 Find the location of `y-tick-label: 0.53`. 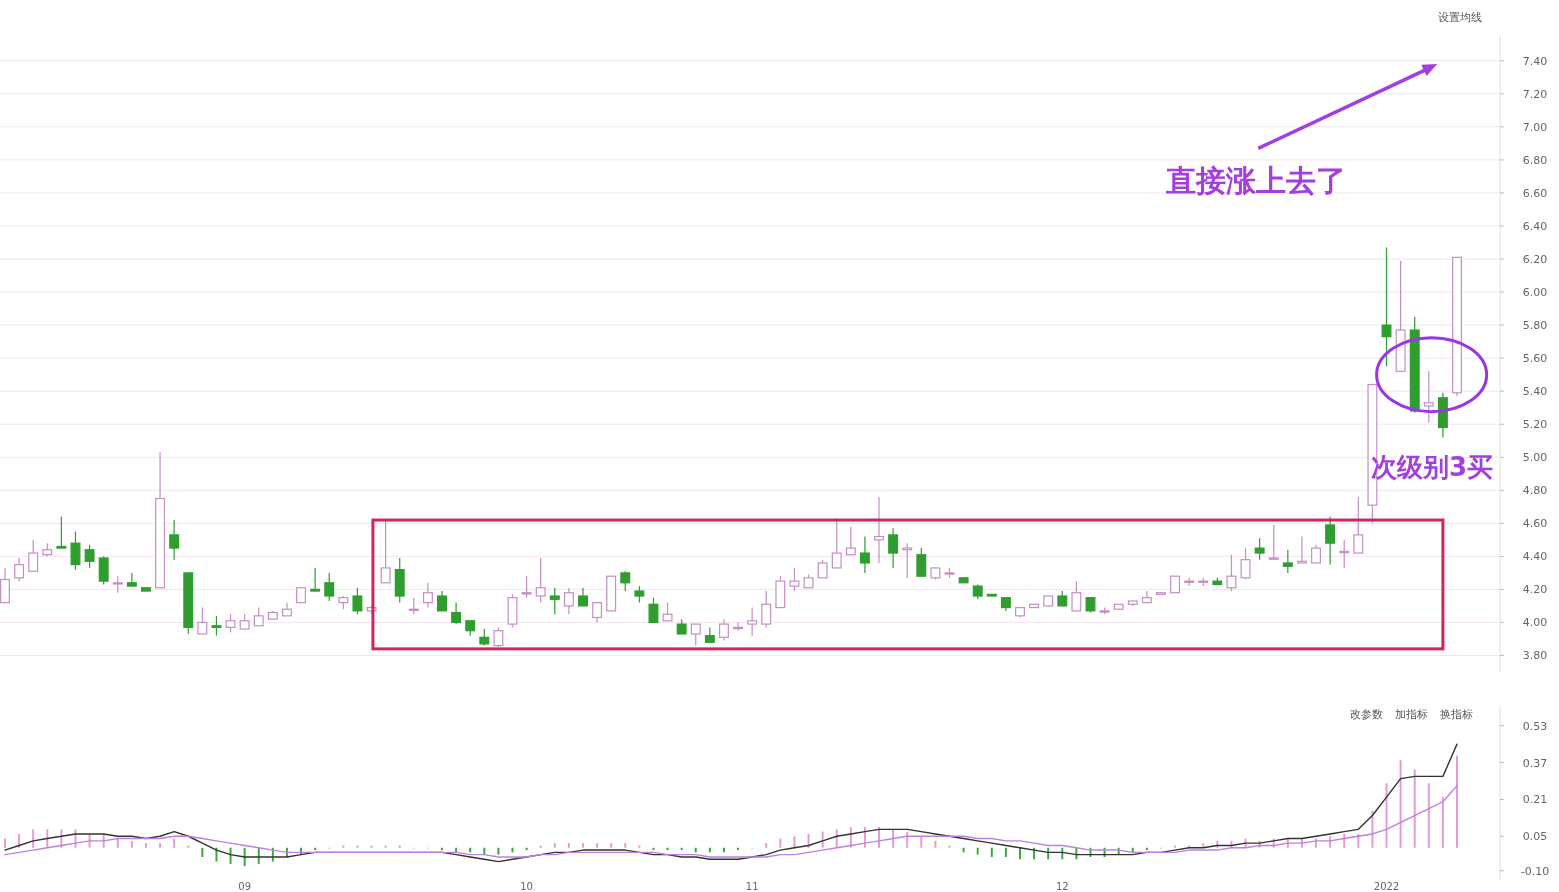

y-tick-label: 0.53 is located at coordinates (1535, 726).